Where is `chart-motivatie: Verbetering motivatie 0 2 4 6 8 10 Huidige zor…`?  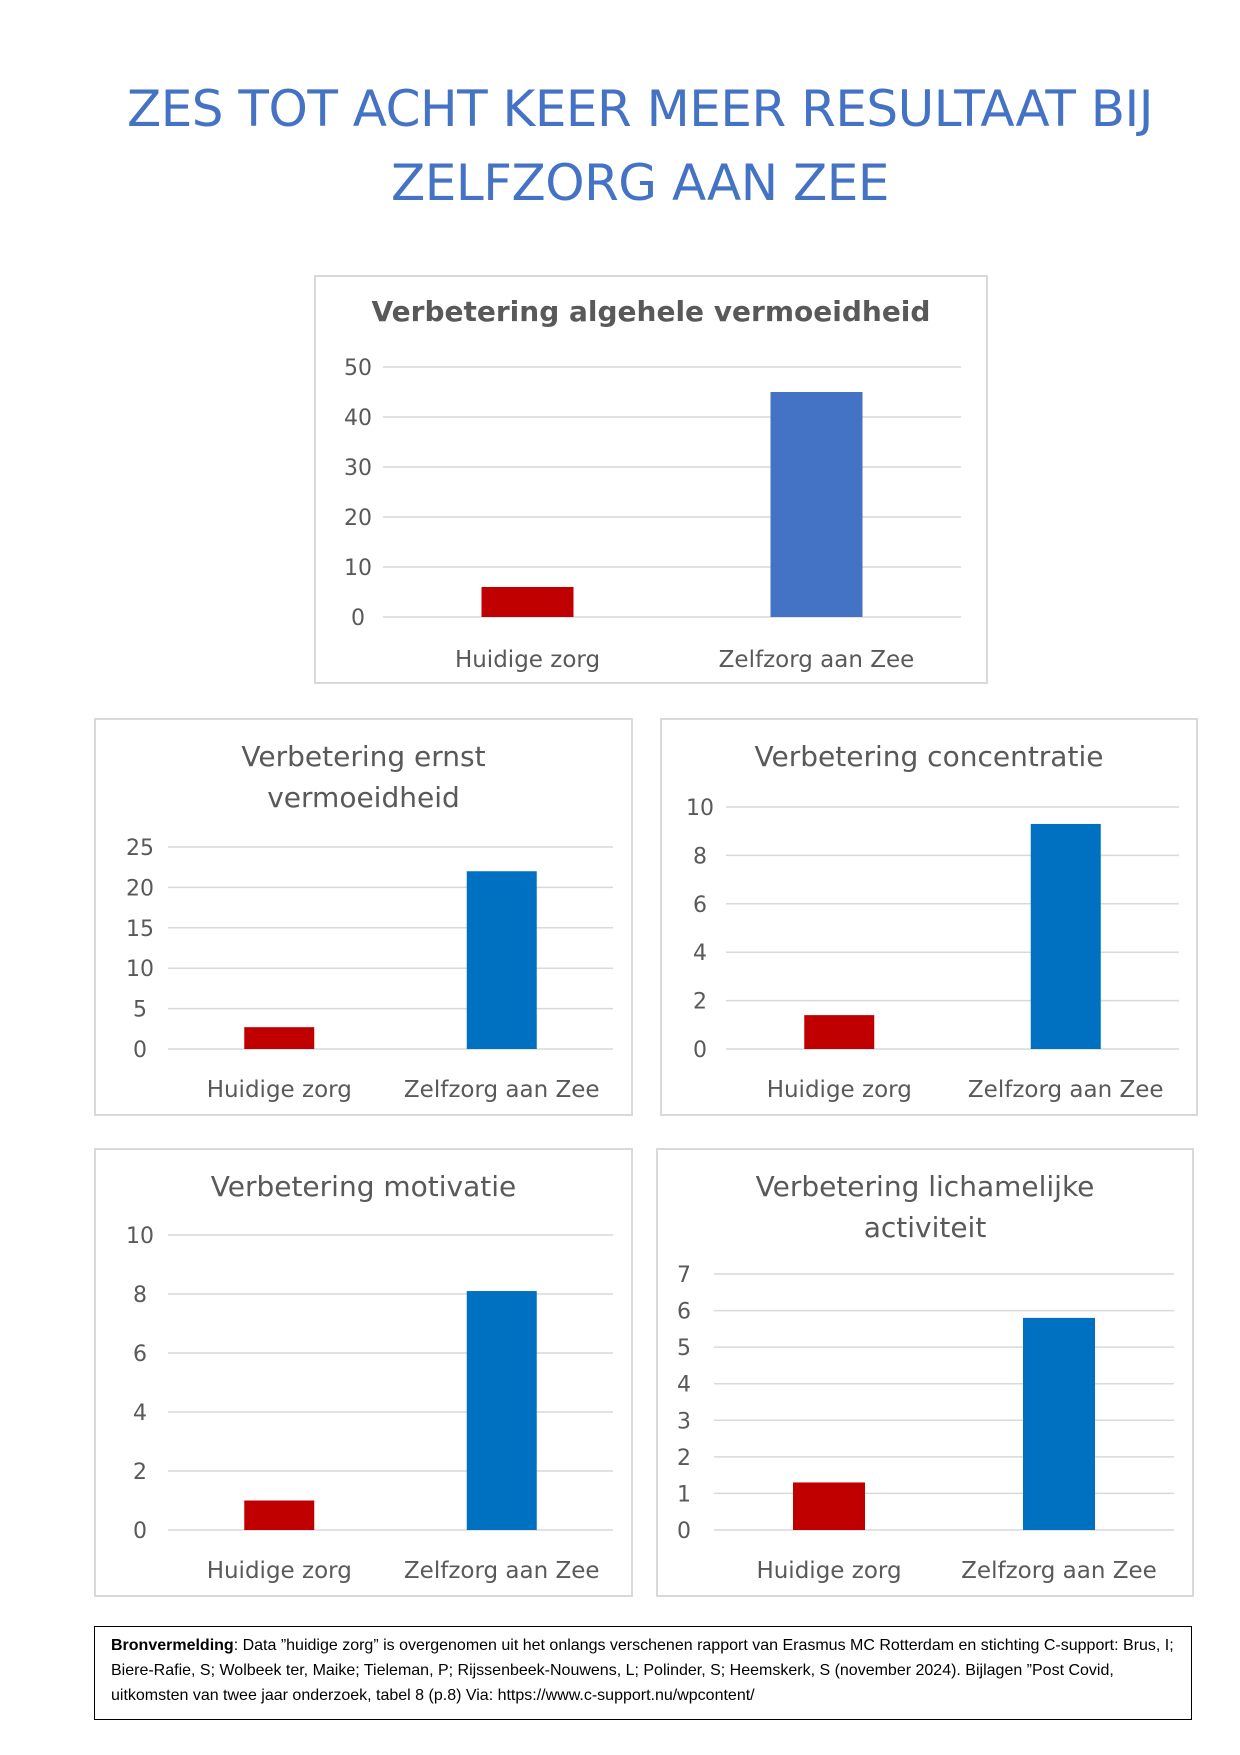
chart-motivatie: Verbetering motivatie 0 2 4 6 8 10 Huidige zor… is located at coordinates (363, 1372).